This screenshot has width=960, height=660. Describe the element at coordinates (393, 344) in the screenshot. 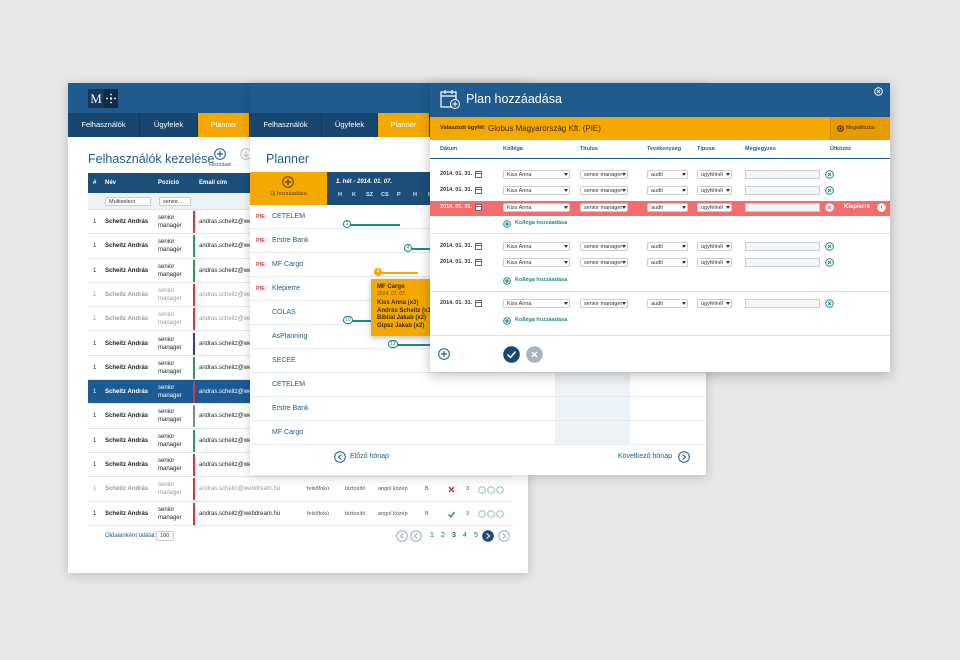

I see `booking-badge: 12` at that location.